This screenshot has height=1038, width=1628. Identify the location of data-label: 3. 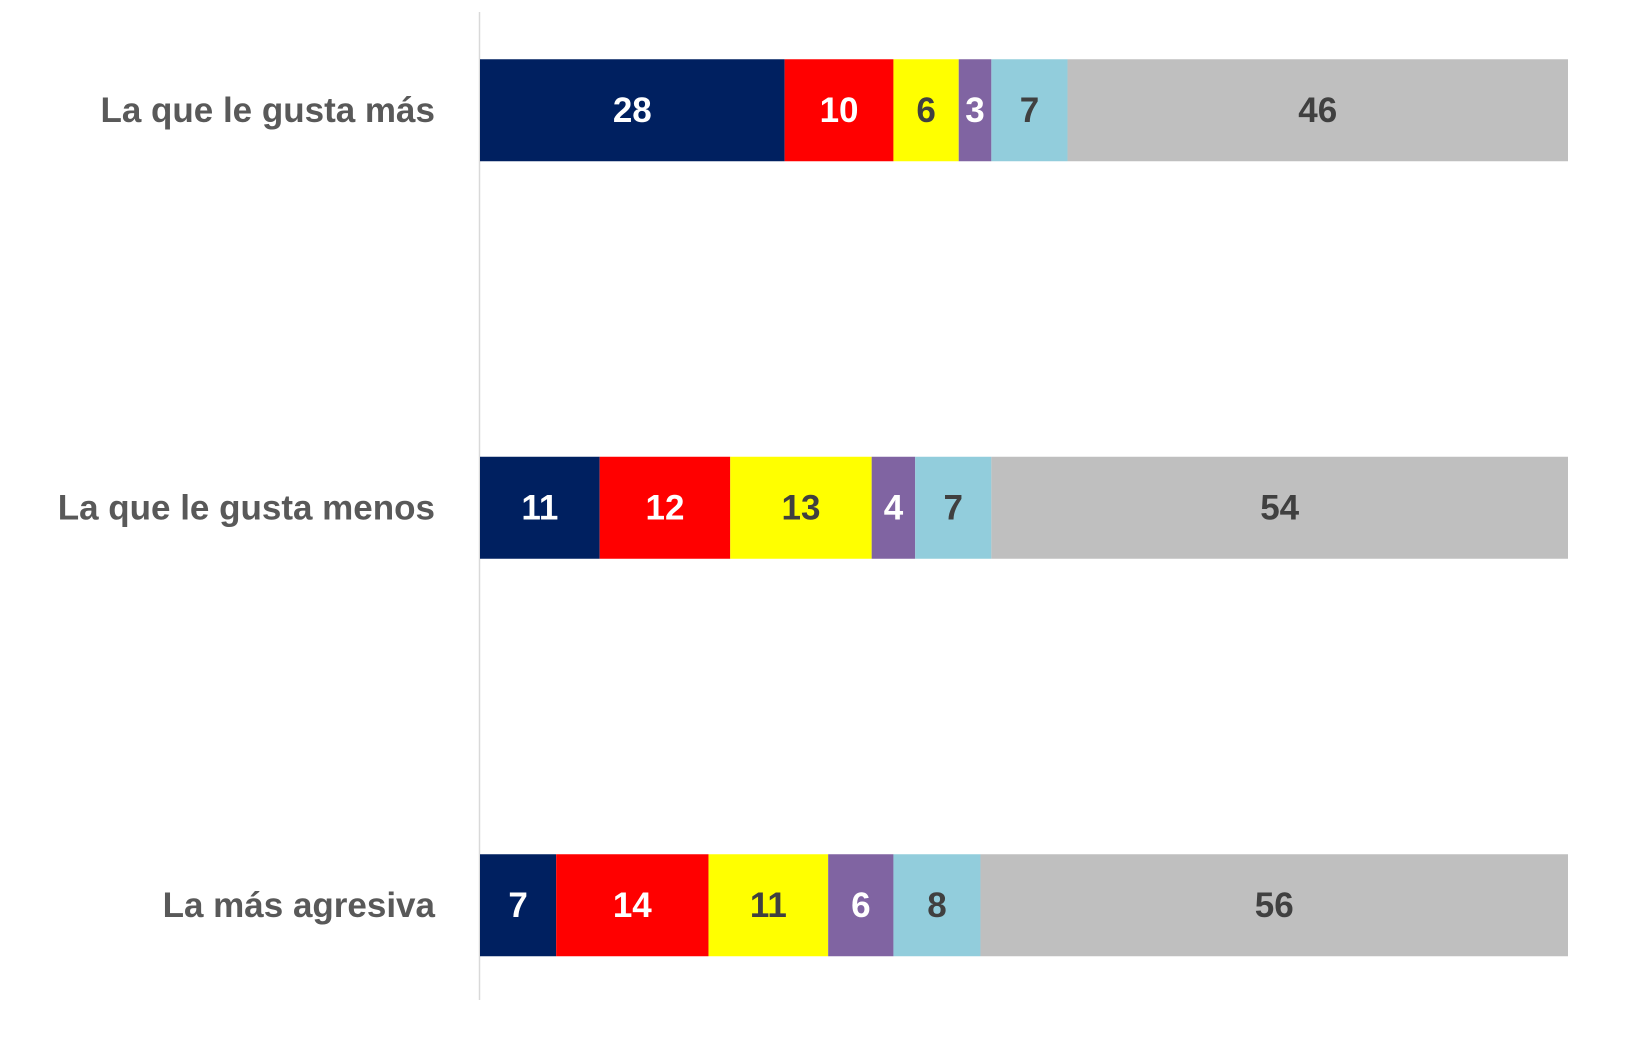
(974, 110).